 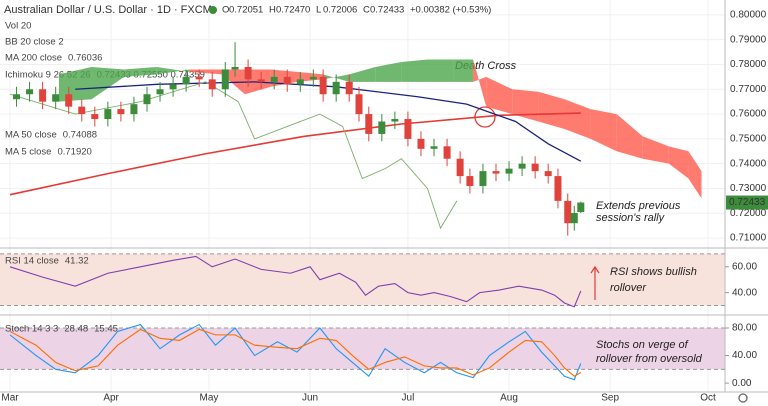 What do you see at coordinates (33, 58) in the screenshot?
I see `legend-name: MA 200 close` at bounding box center [33, 58].